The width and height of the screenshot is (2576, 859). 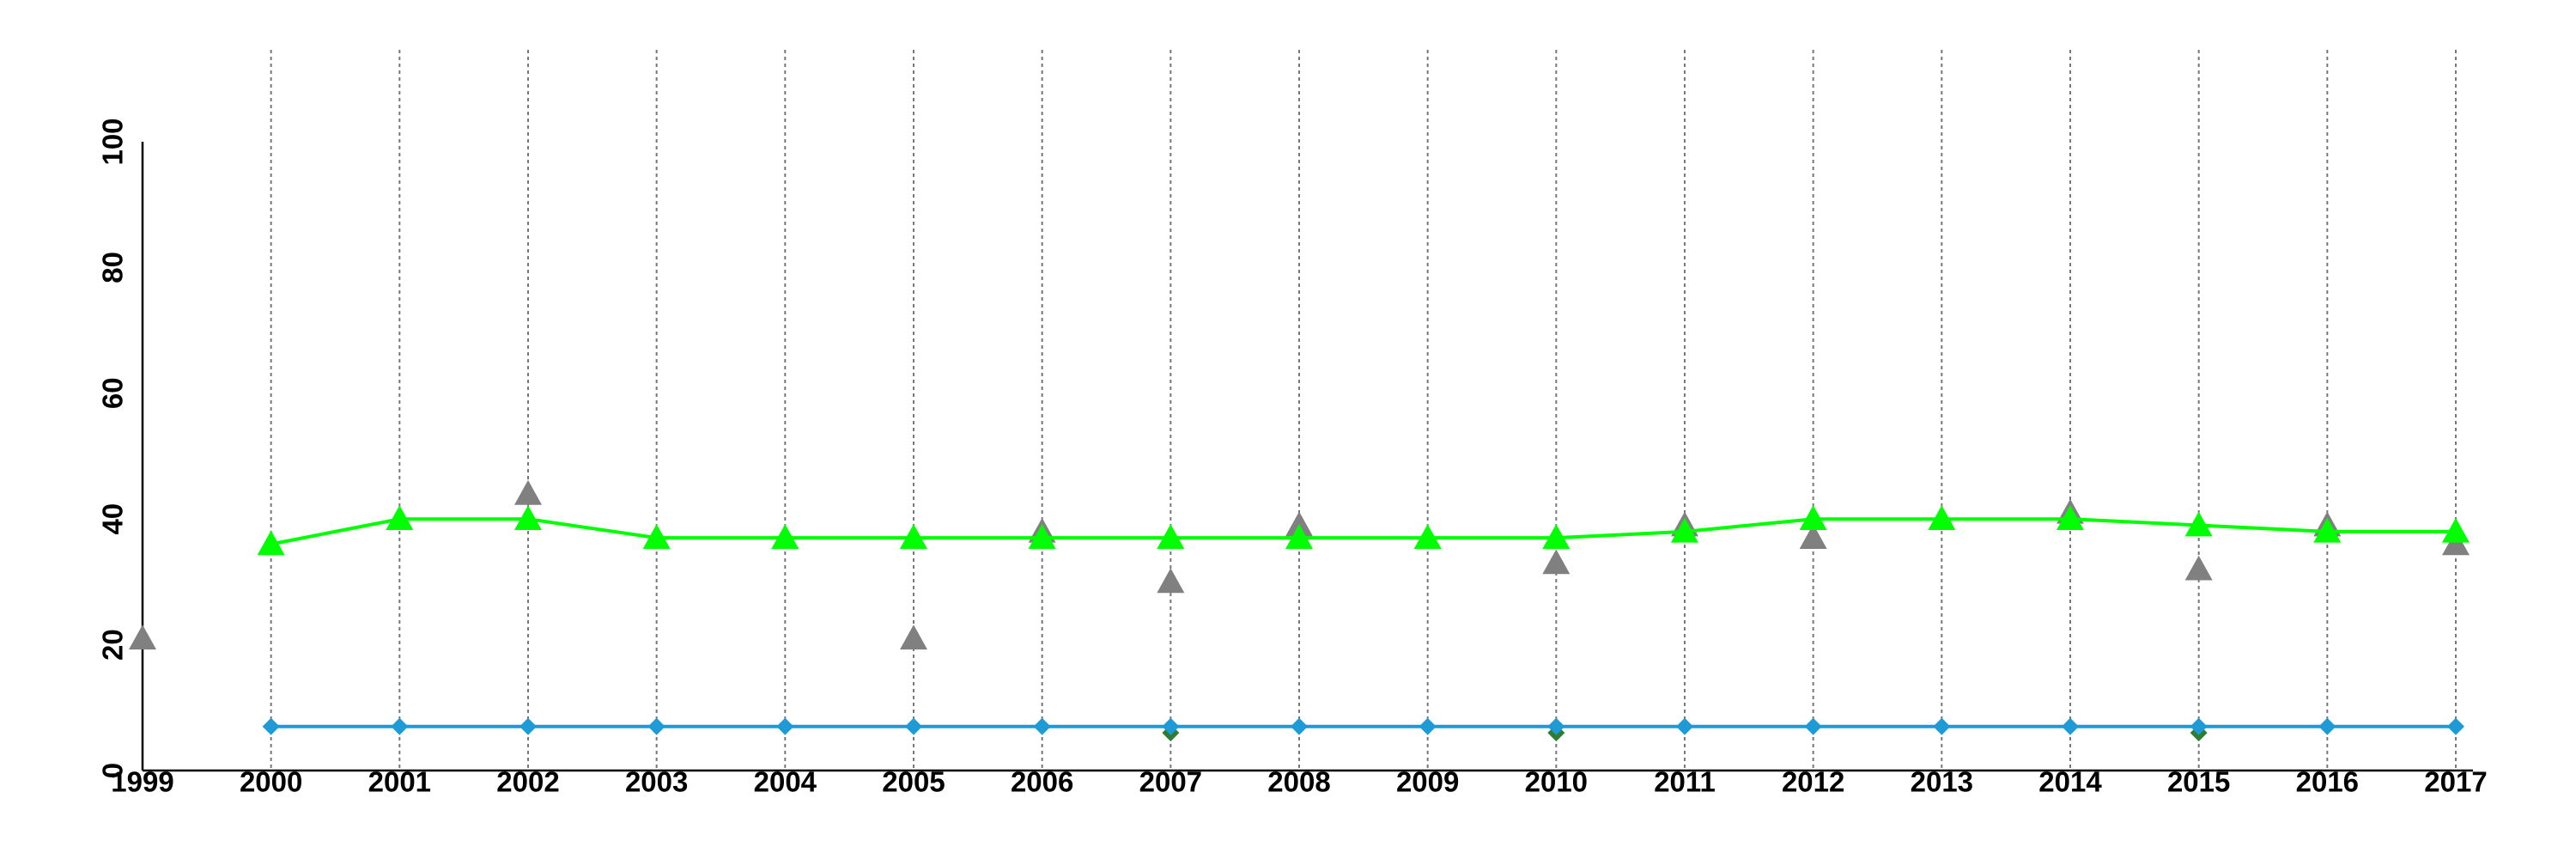 I want to click on y-tick-label: 20, so click(x=113, y=645).